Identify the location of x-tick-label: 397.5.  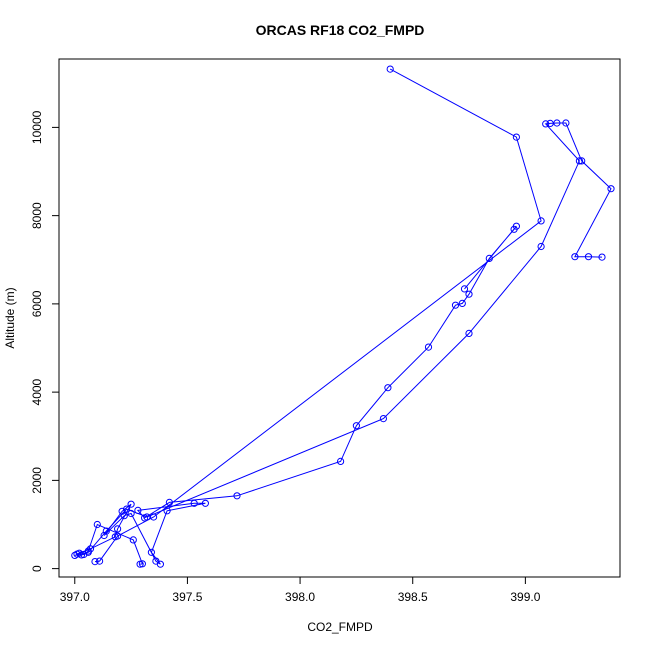
(187, 597).